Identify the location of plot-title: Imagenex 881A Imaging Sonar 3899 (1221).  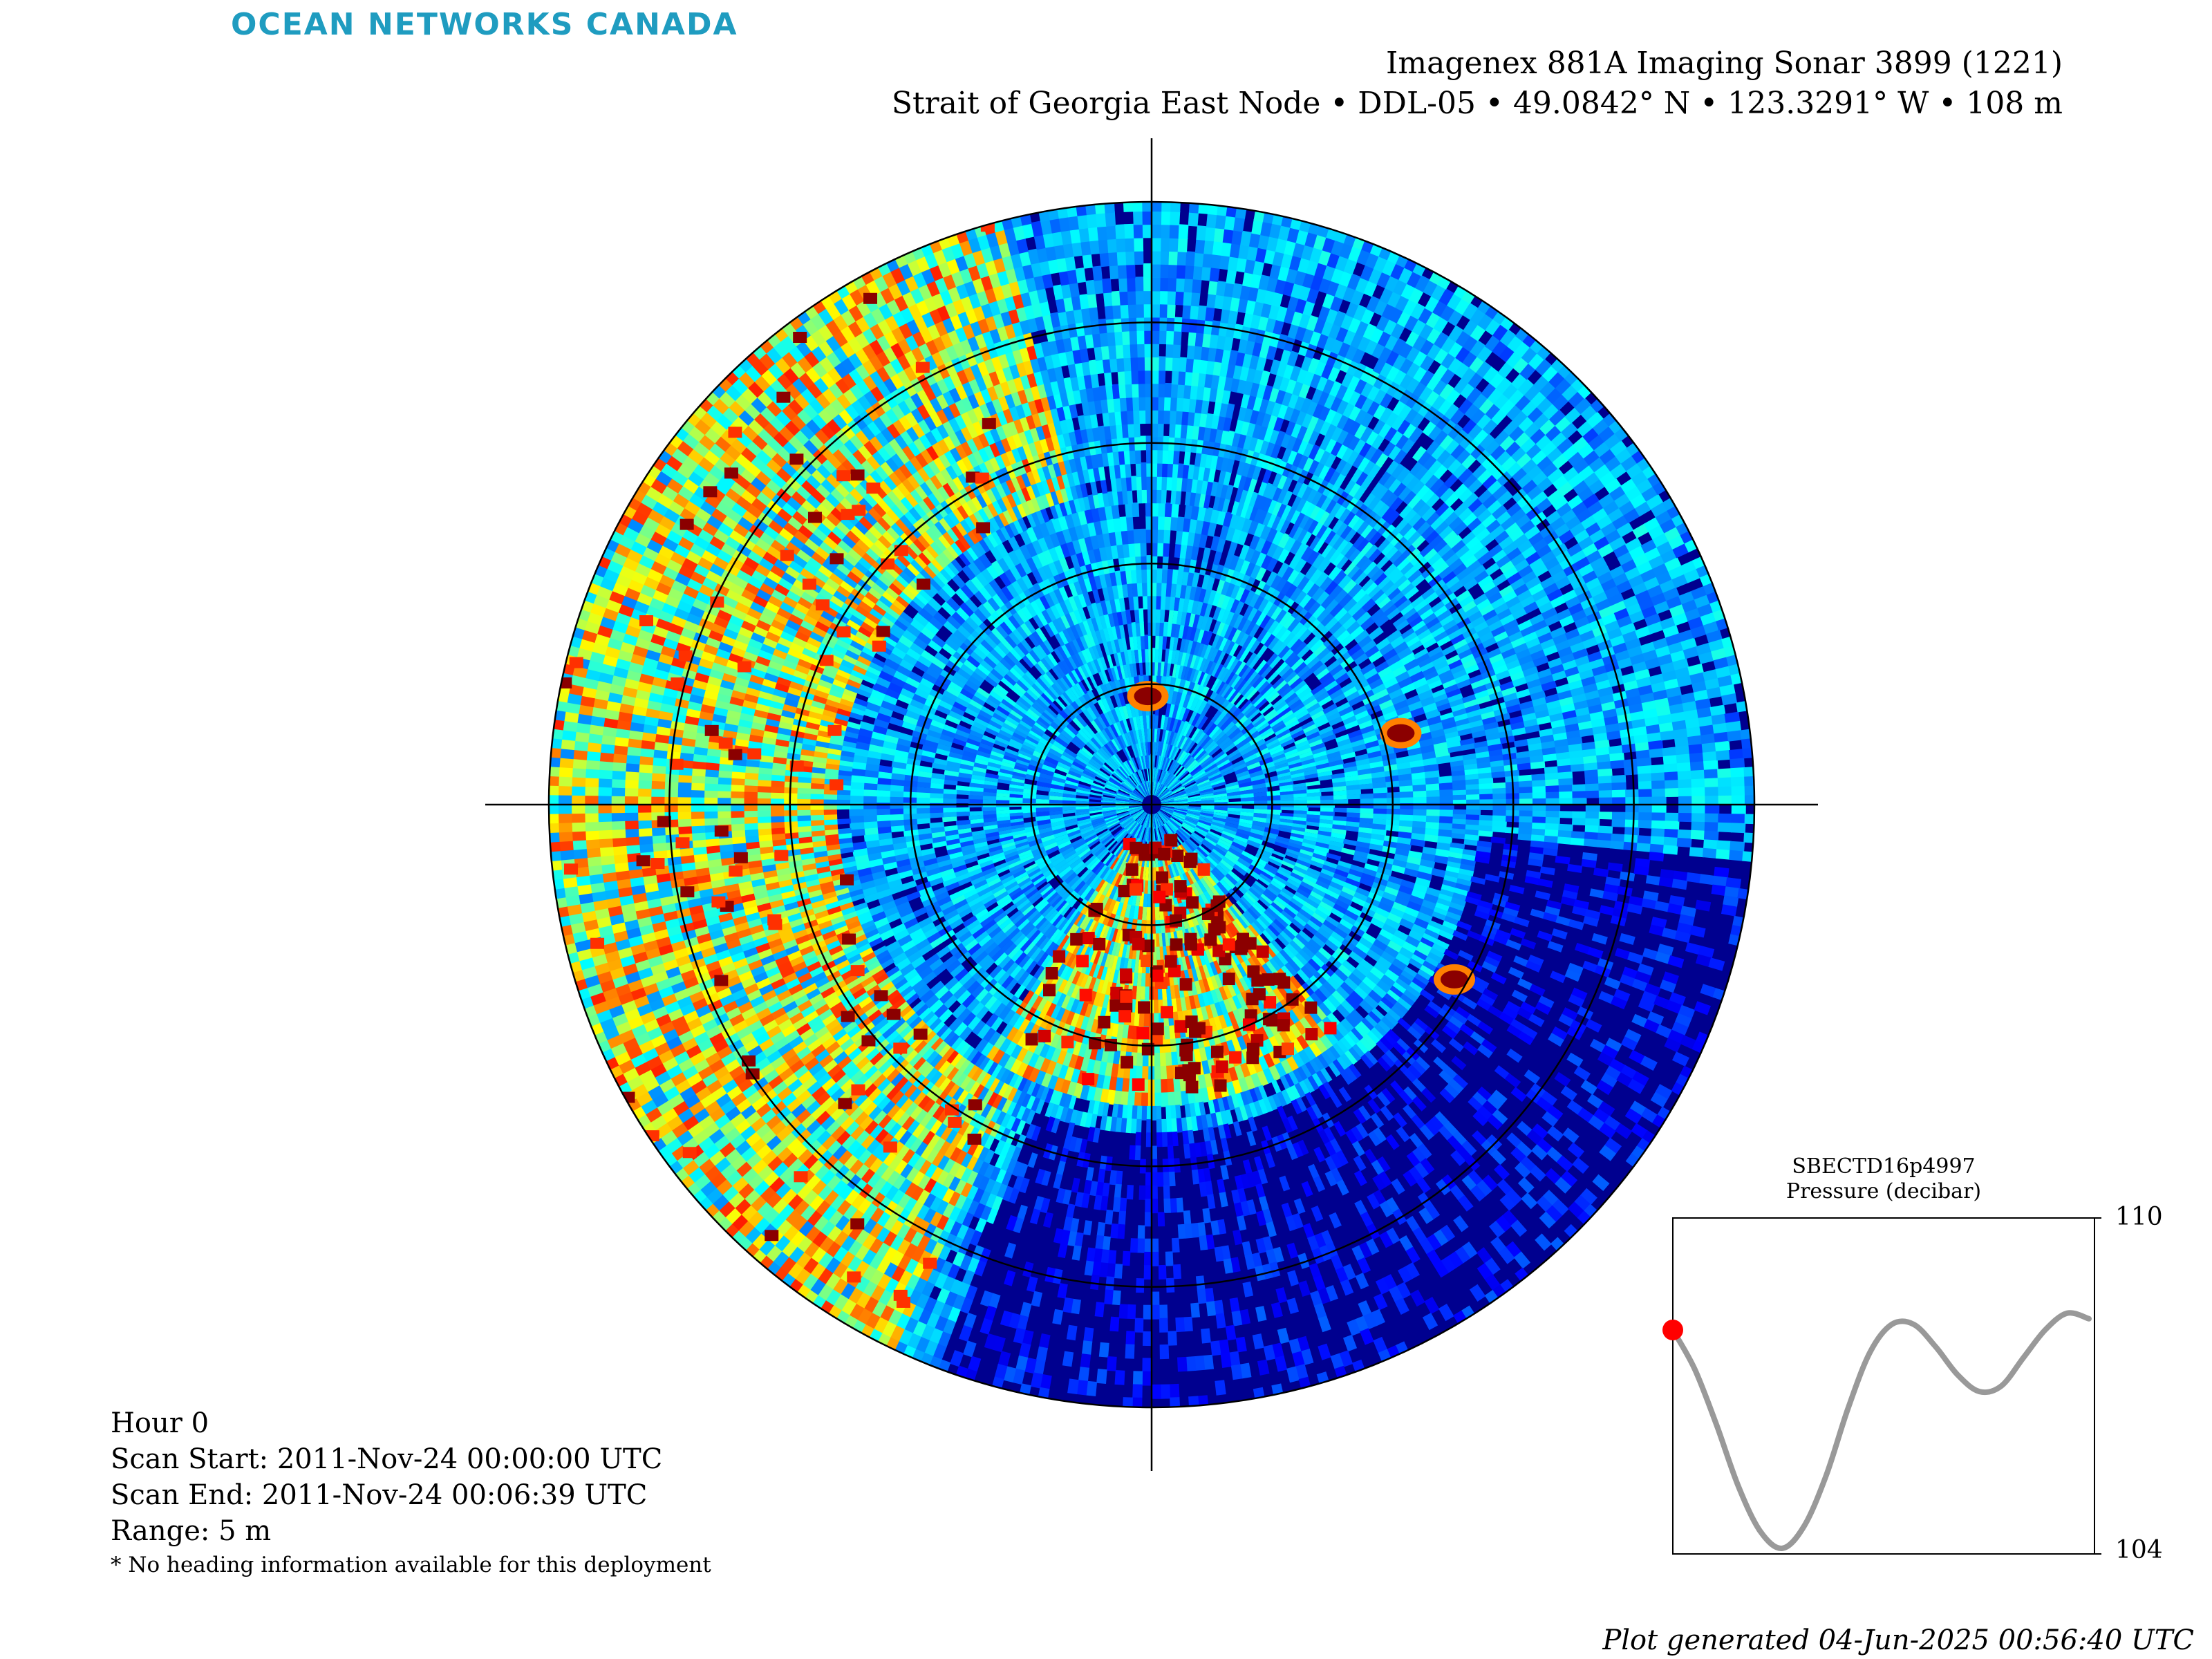
(1724, 63).